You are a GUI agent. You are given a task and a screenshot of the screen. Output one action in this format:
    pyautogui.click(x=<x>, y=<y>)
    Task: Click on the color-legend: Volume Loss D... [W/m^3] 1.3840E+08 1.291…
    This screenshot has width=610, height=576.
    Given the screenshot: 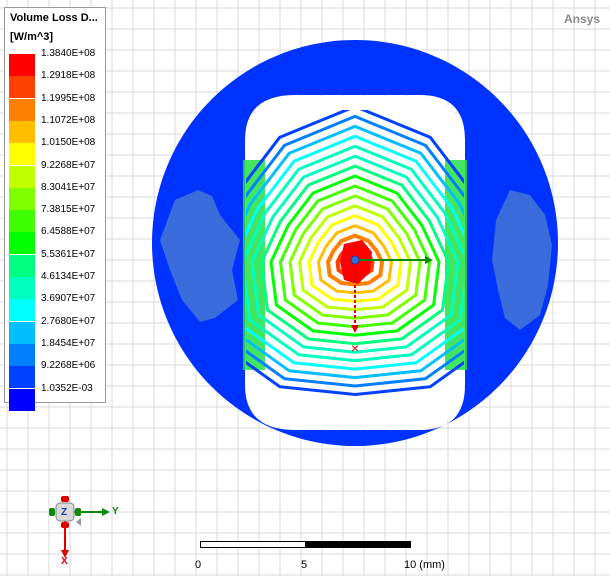 What is the action you would take?
    pyautogui.click(x=55, y=209)
    